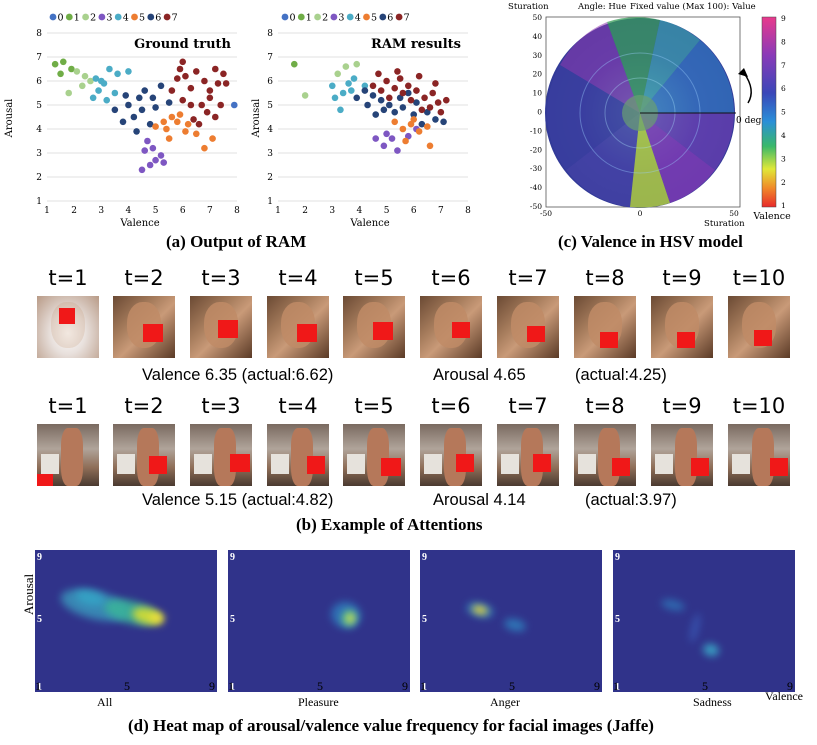  What do you see at coordinates (451, 278) in the screenshot?
I see `step-label: t=6` at bounding box center [451, 278].